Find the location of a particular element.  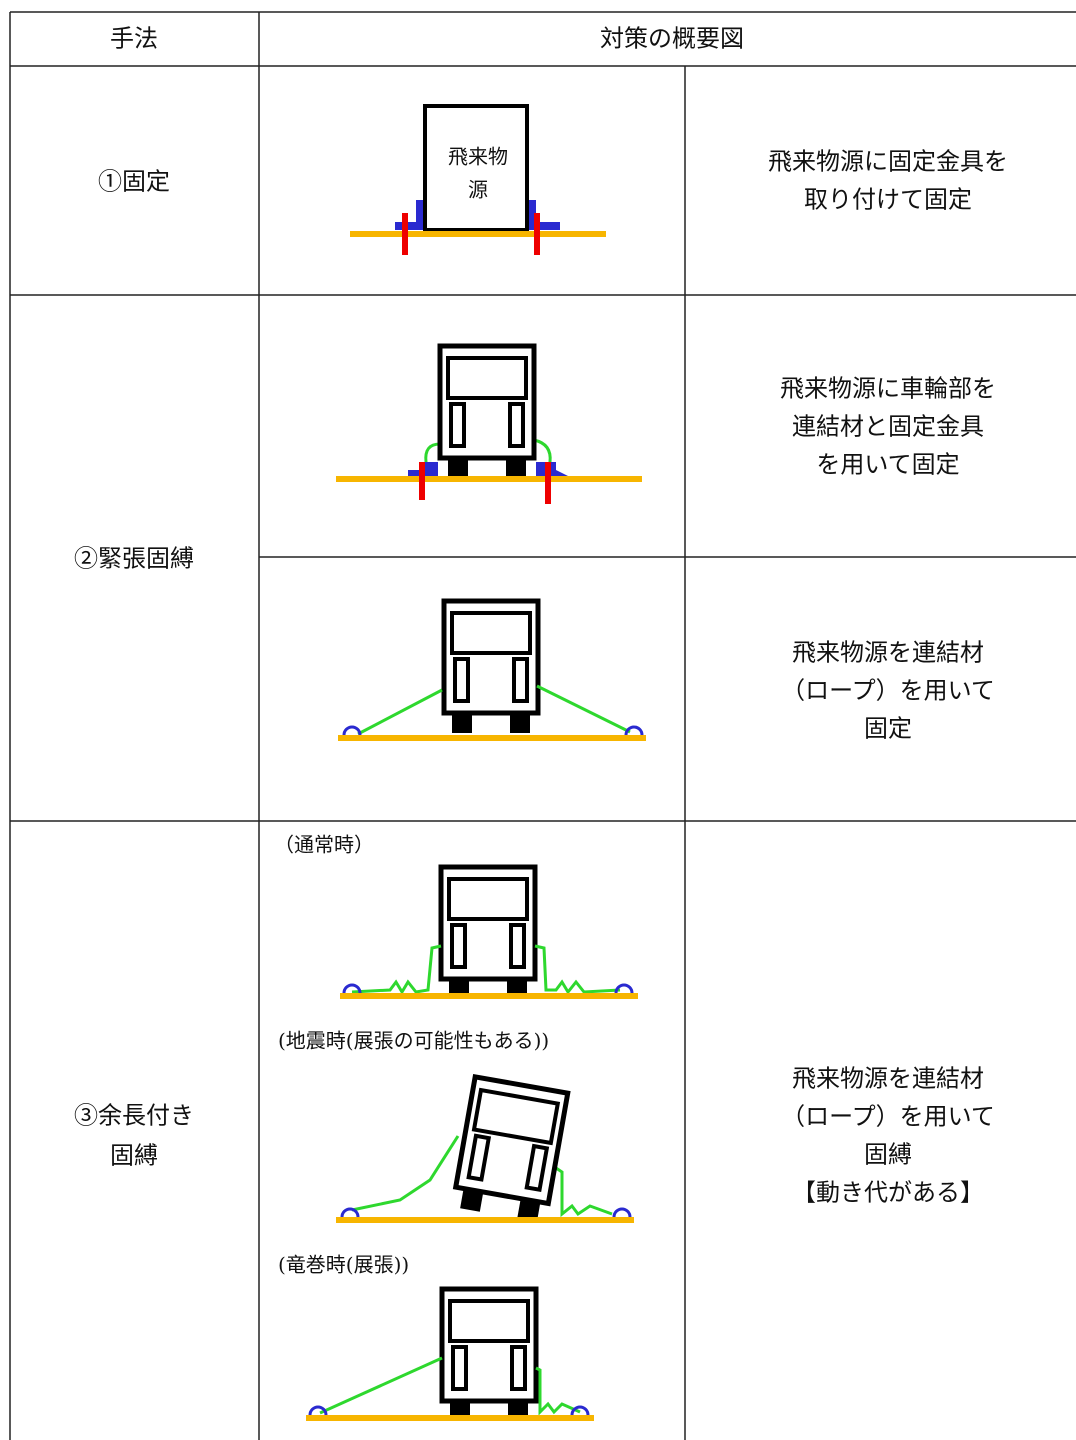

caption: (竜巻時(展張)) is located at coordinates (343, 1265).